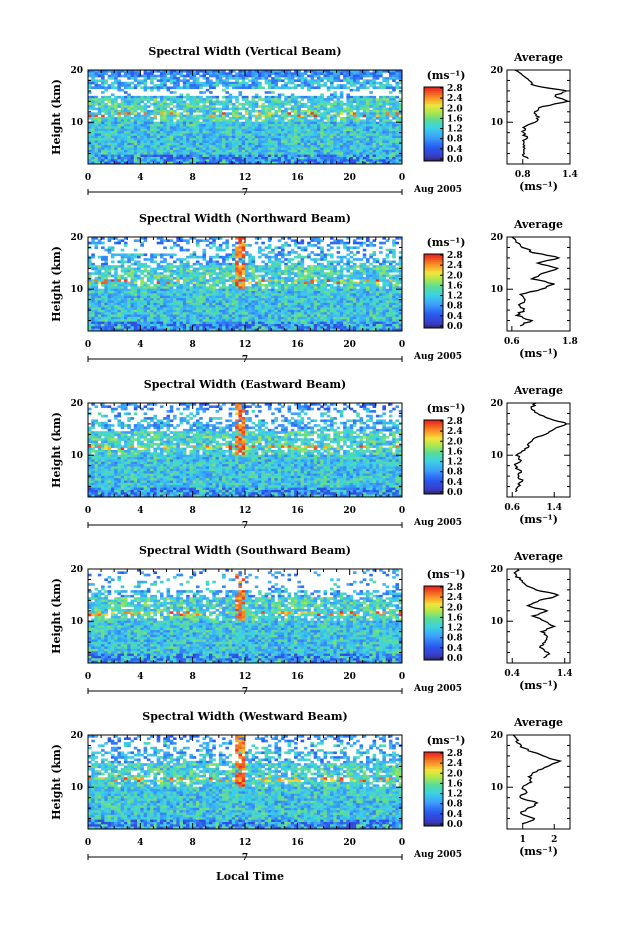  I want to click on colorbar-segment, so click(433, 95).